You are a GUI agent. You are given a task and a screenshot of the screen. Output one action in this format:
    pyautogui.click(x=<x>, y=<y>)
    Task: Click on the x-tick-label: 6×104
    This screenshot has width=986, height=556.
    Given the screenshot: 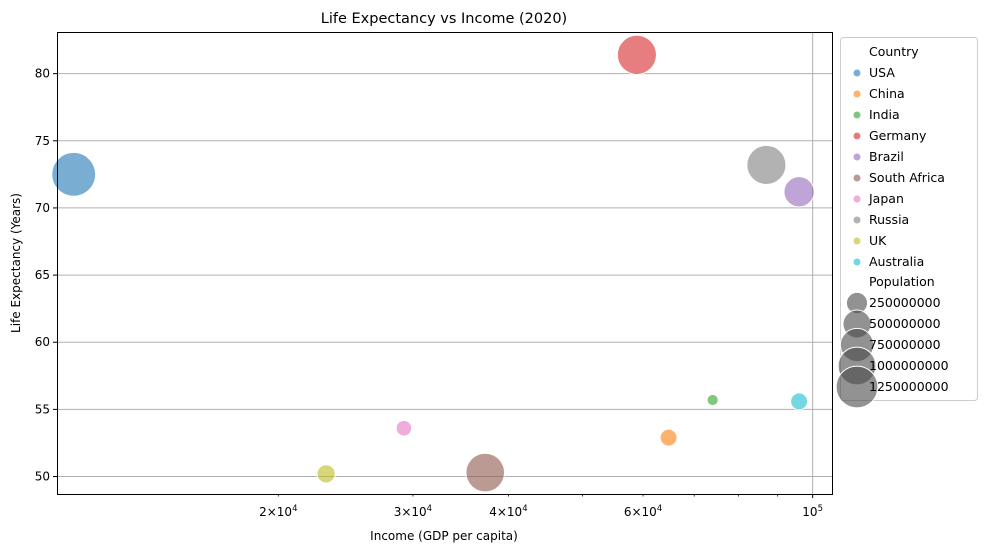 What is the action you would take?
    pyautogui.click(x=643, y=511)
    